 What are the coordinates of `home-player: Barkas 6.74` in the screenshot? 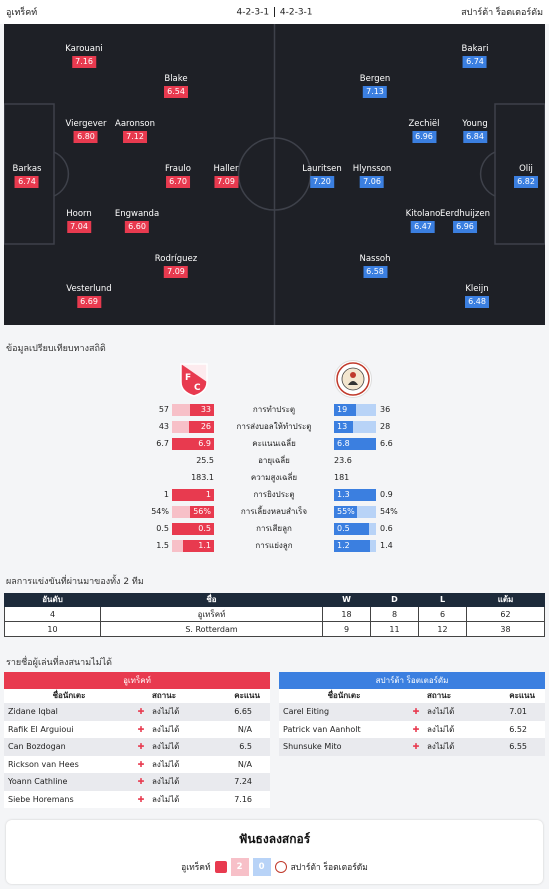 It's located at (27, 176).